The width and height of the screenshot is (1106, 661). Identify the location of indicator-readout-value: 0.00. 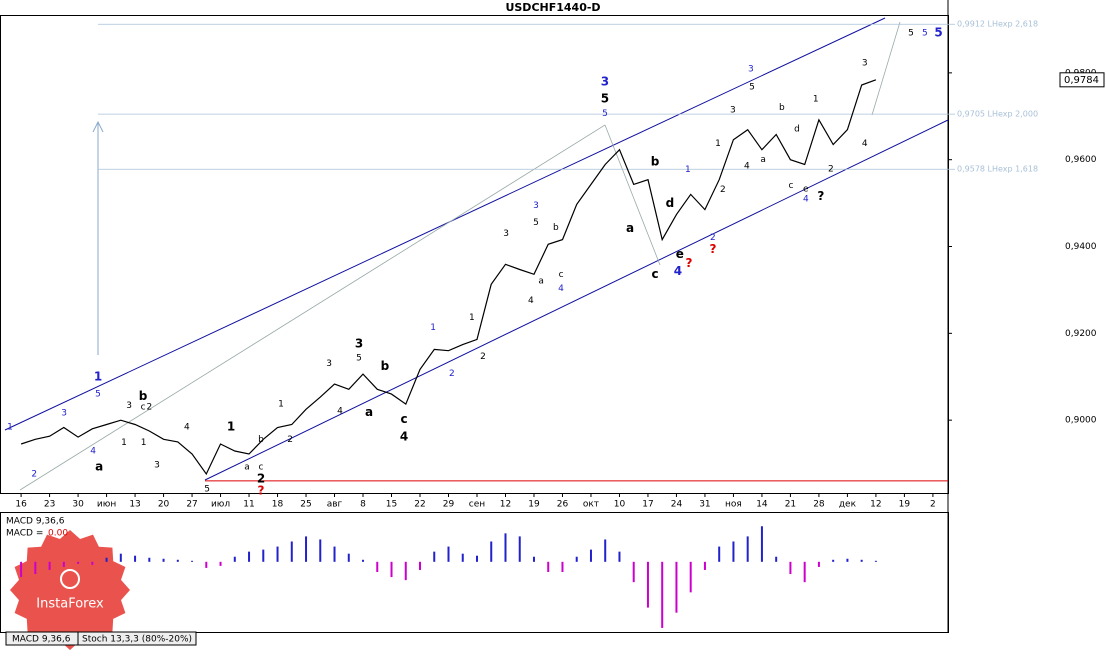
(58, 534).